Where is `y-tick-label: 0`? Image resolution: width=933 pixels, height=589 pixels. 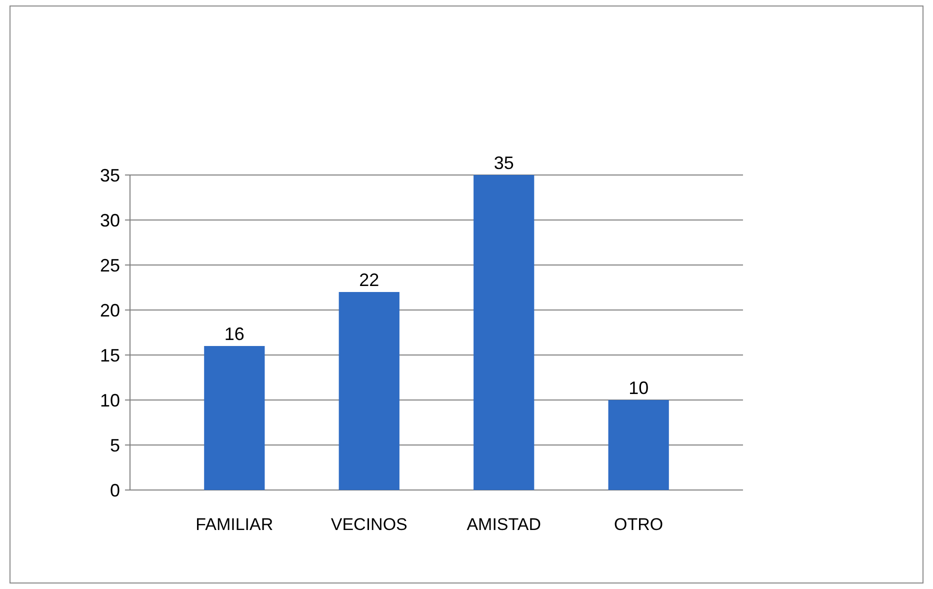 y-tick-label: 0 is located at coordinates (115, 490).